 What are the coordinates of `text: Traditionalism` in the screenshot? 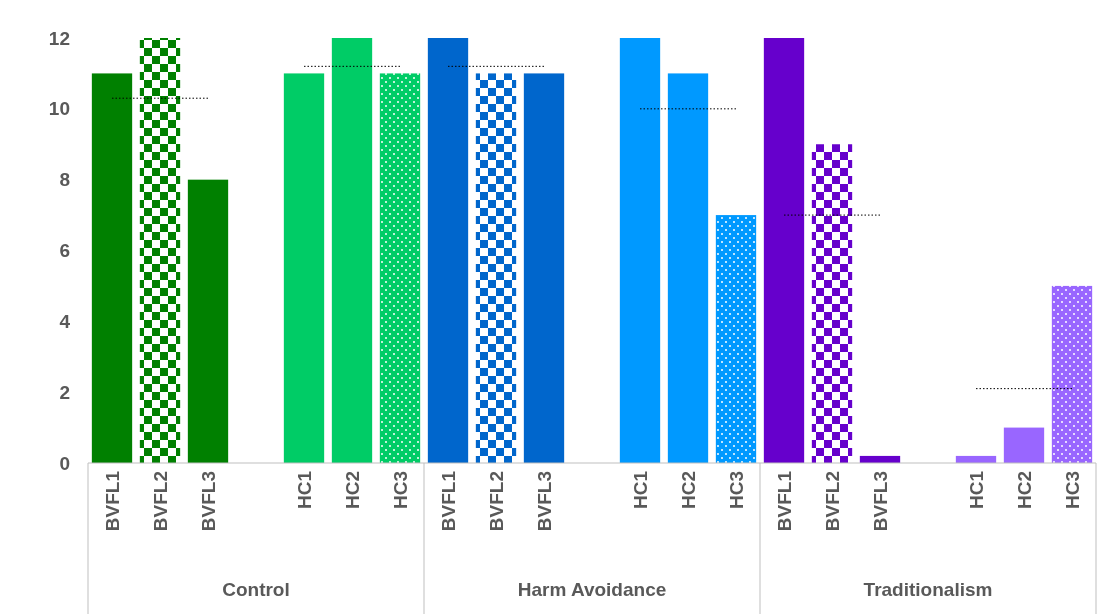 It's located at (928, 589).